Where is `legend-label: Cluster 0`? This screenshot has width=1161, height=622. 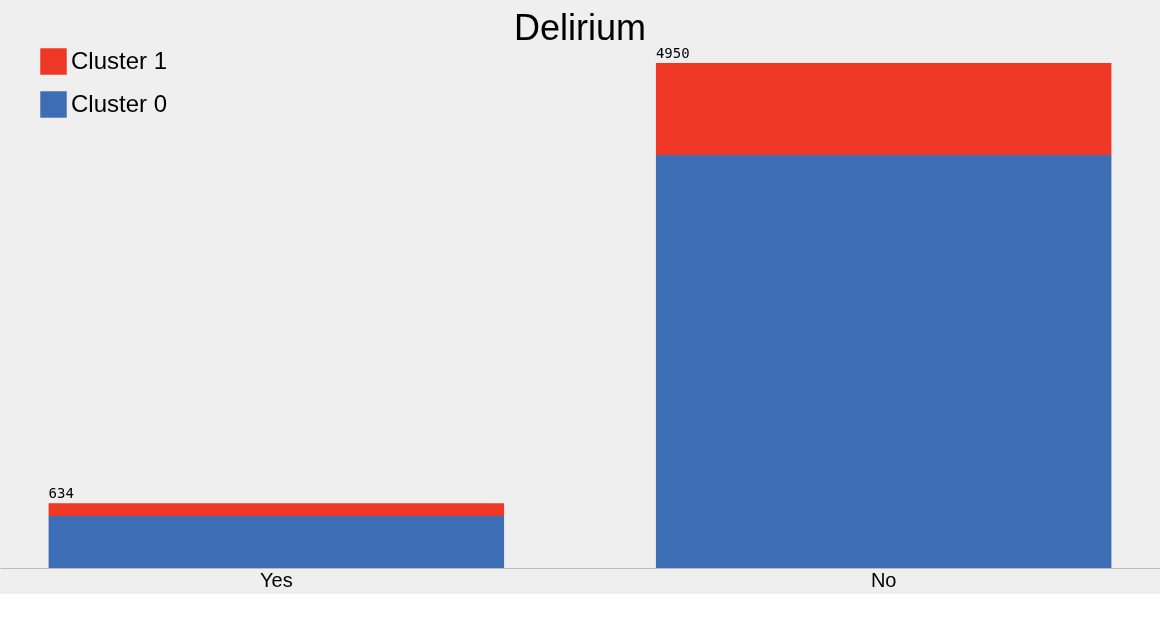
legend-label: Cluster 0 is located at coordinates (119, 103).